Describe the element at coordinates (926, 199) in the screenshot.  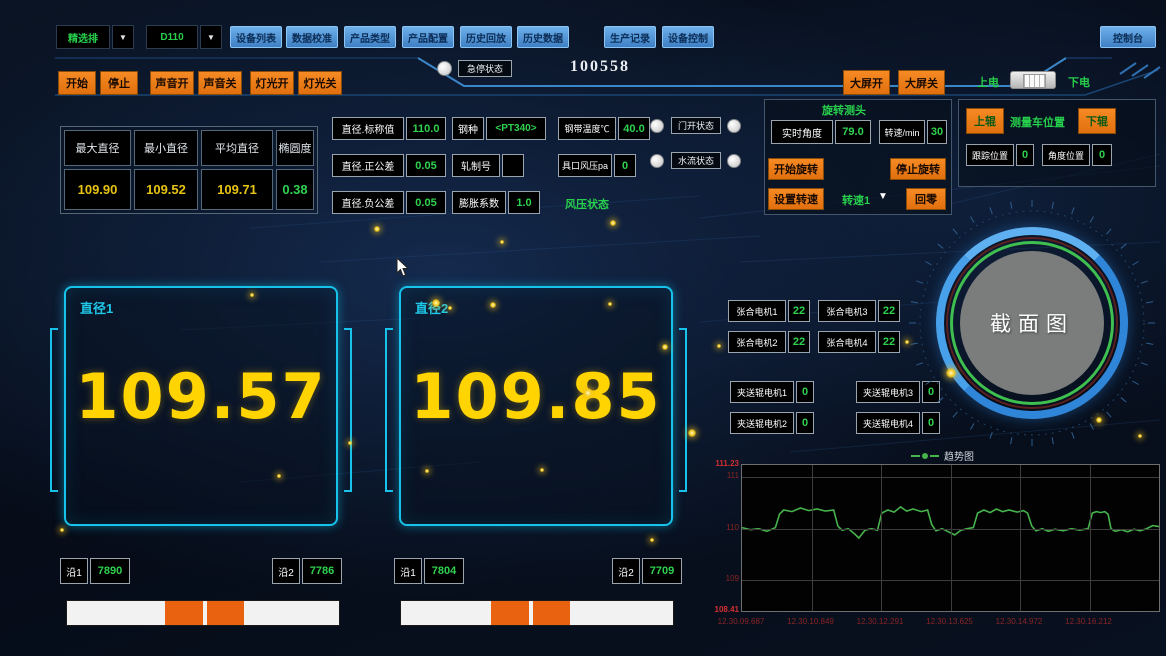
I see `zero-button: 回零` at that location.